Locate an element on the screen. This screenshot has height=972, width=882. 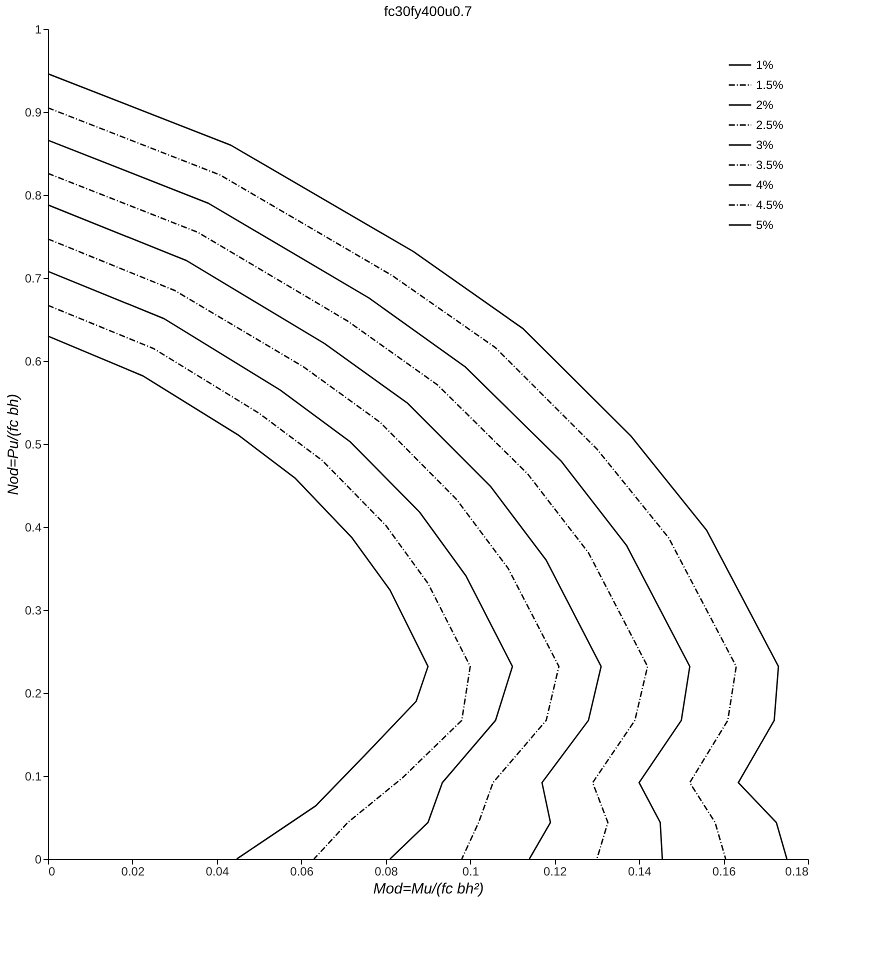
y-tick-label: 0.4 is located at coordinates (33, 527).